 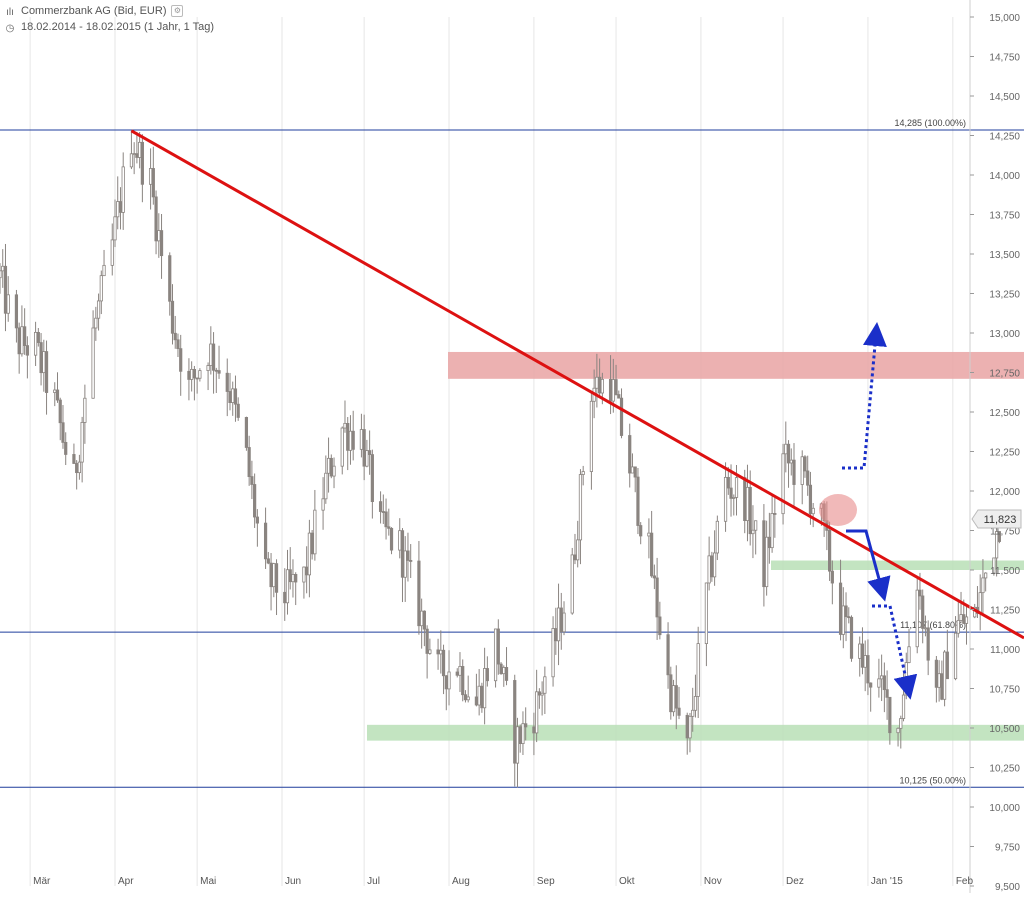 What do you see at coordinates (887, 881) in the screenshot?
I see `x-tick-label: Jan '15` at bounding box center [887, 881].